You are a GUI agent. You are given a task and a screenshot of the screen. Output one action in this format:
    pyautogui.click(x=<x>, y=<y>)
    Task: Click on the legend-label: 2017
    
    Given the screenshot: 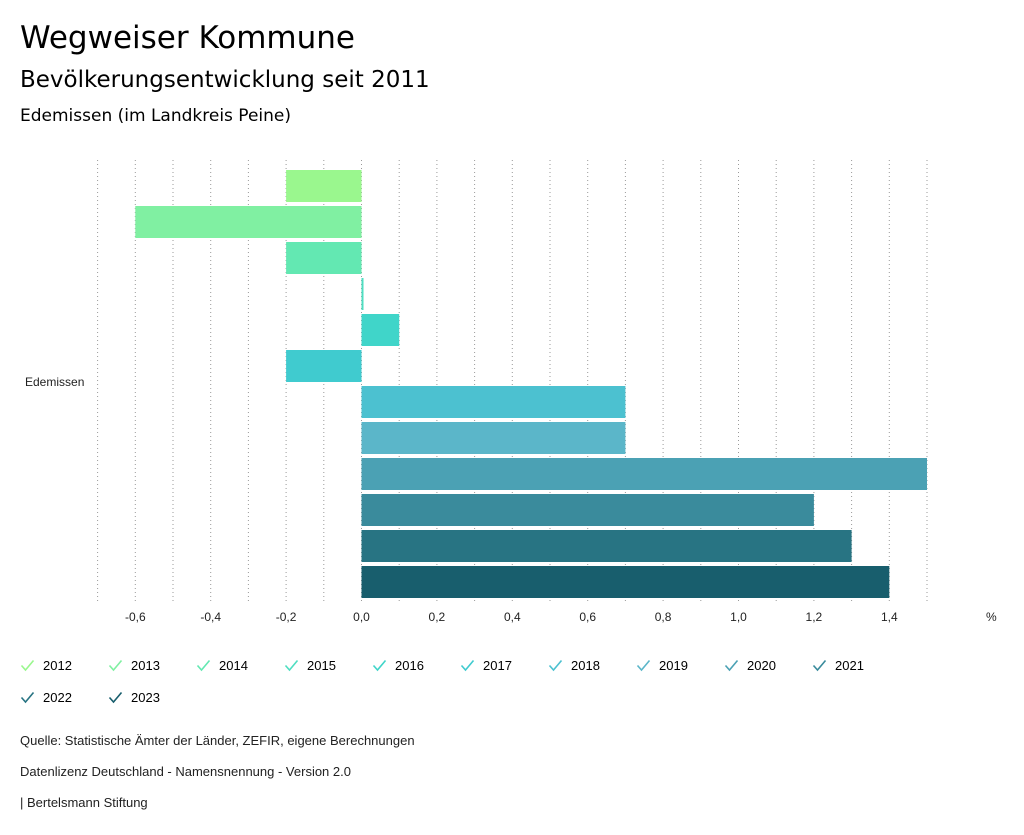 What is the action you would take?
    pyautogui.click(x=497, y=665)
    